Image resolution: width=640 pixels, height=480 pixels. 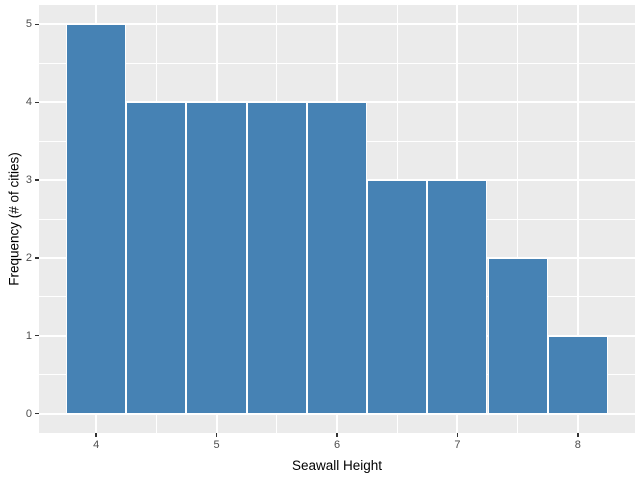 What do you see at coordinates (216, 445) in the screenshot?
I see `x-tick-label: 5` at bounding box center [216, 445].